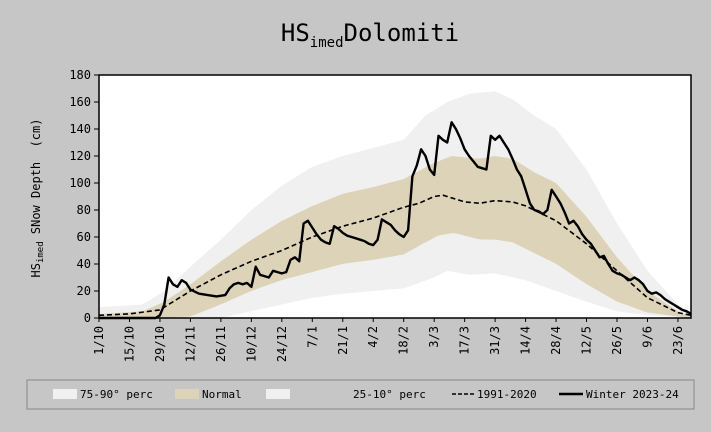  What do you see at coordinates (647, 337) in the screenshot?
I see `x-tick-label: 9/6` at bounding box center [647, 337].